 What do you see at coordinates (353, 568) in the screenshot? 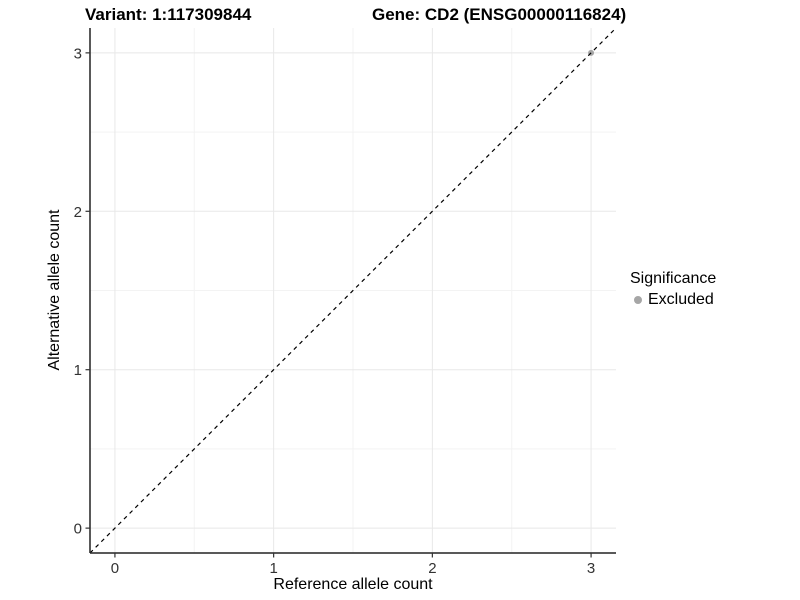
I see `x-tick-labels: 0 1 2 3` at bounding box center [353, 568].